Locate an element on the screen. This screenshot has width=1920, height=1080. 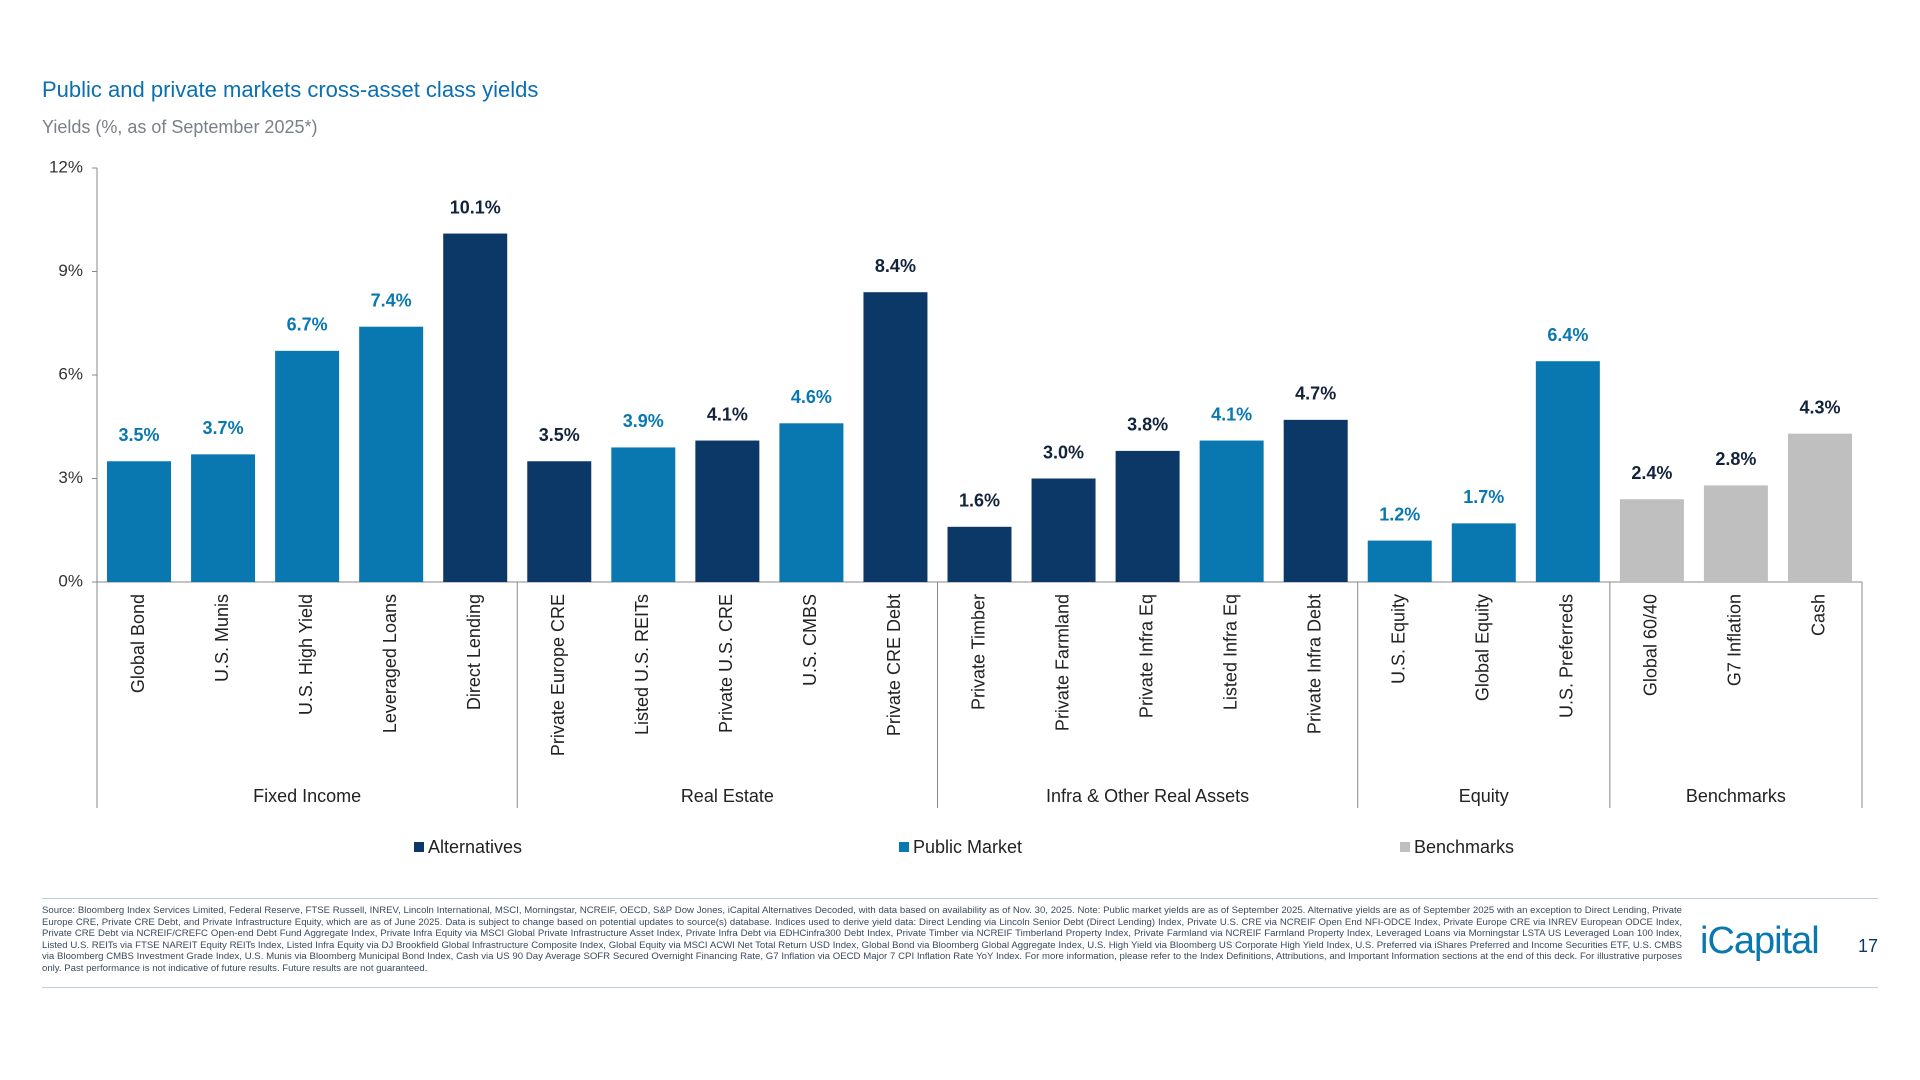
x-tick-label: Private Timber is located at coordinates (978, 652).